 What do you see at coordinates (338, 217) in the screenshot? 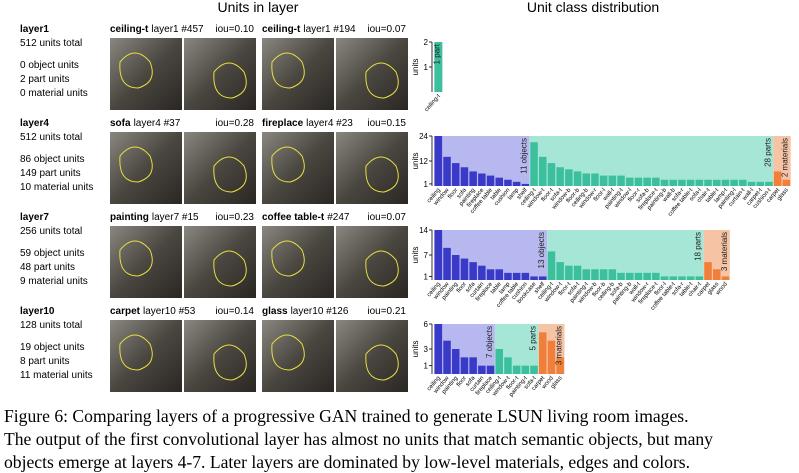
I see `panel-tag: #247` at bounding box center [338, 217].